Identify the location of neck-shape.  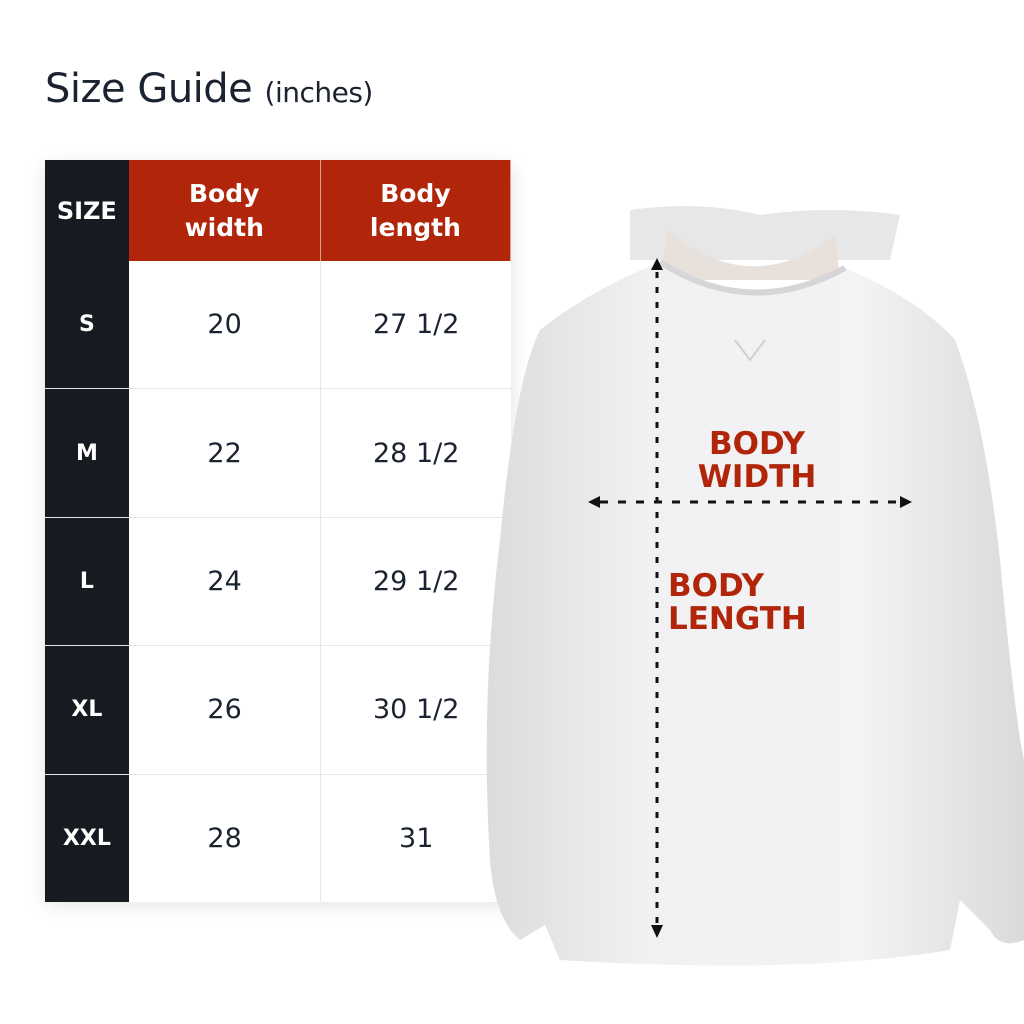
(750, 255).